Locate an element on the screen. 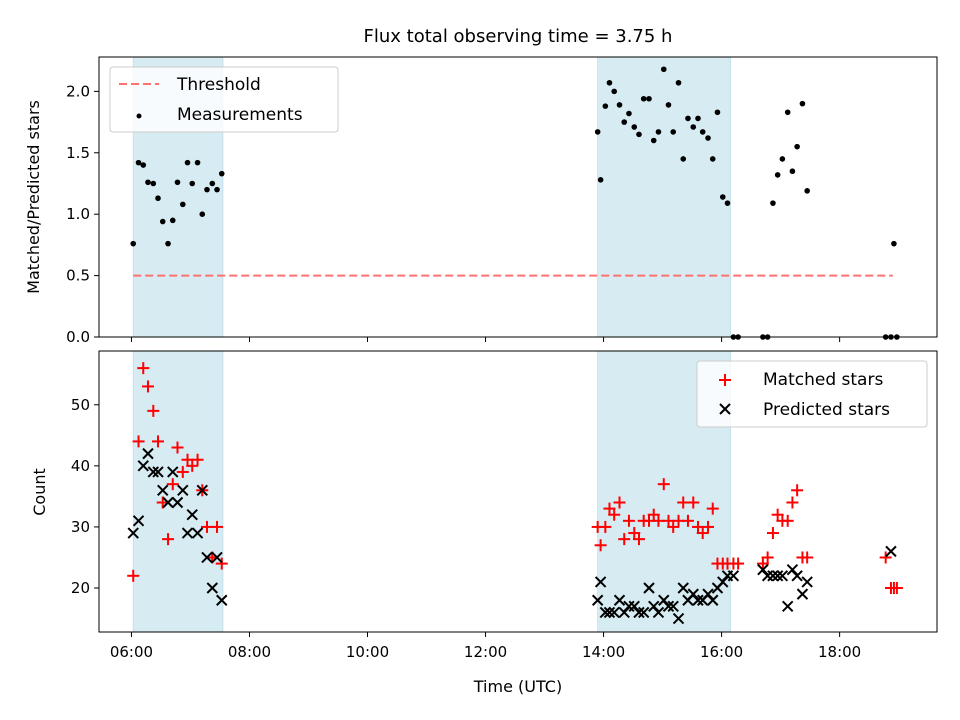  legend-measurements-label: Measurements is located at coordinates (240, 115).